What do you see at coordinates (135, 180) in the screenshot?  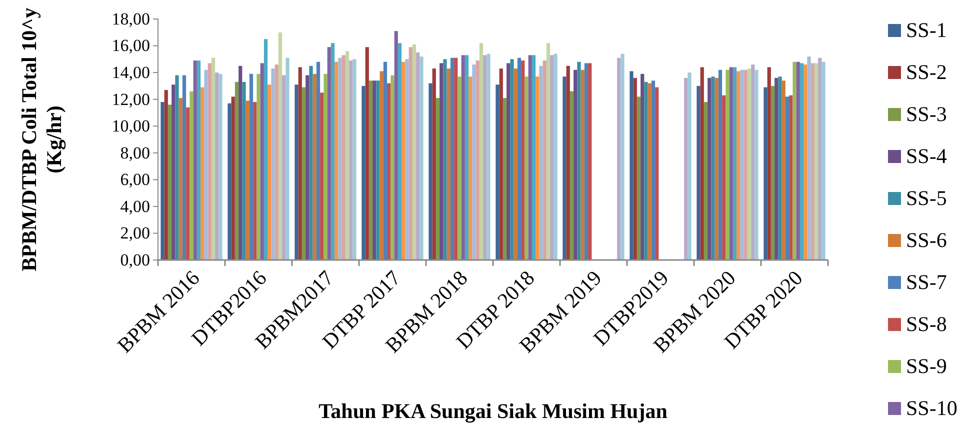 I see `y-tick-label: 6,00` at bounding box center [135, 180].